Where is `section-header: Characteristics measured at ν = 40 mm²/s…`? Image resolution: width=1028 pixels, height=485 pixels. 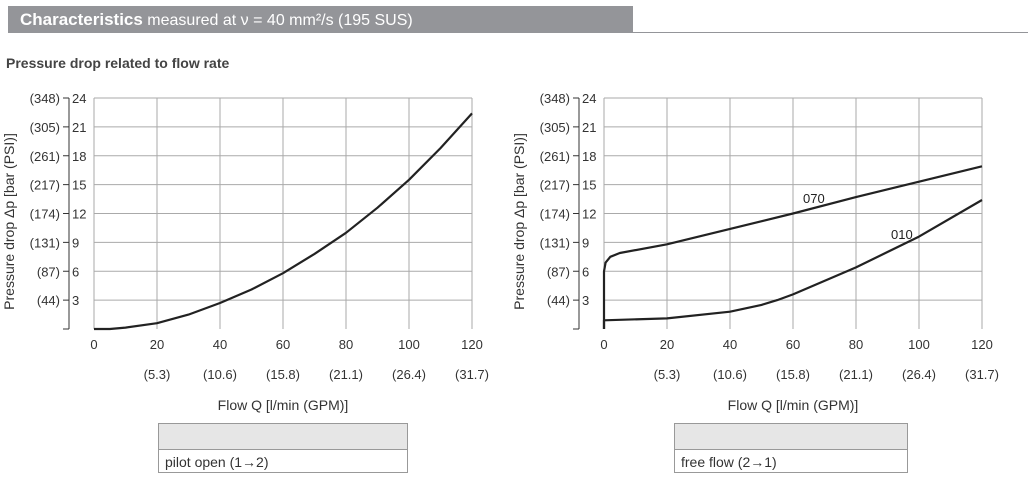
section-header: Characteristics measured at ν = 40 mm²/s… is located at coordinates (320, 19).